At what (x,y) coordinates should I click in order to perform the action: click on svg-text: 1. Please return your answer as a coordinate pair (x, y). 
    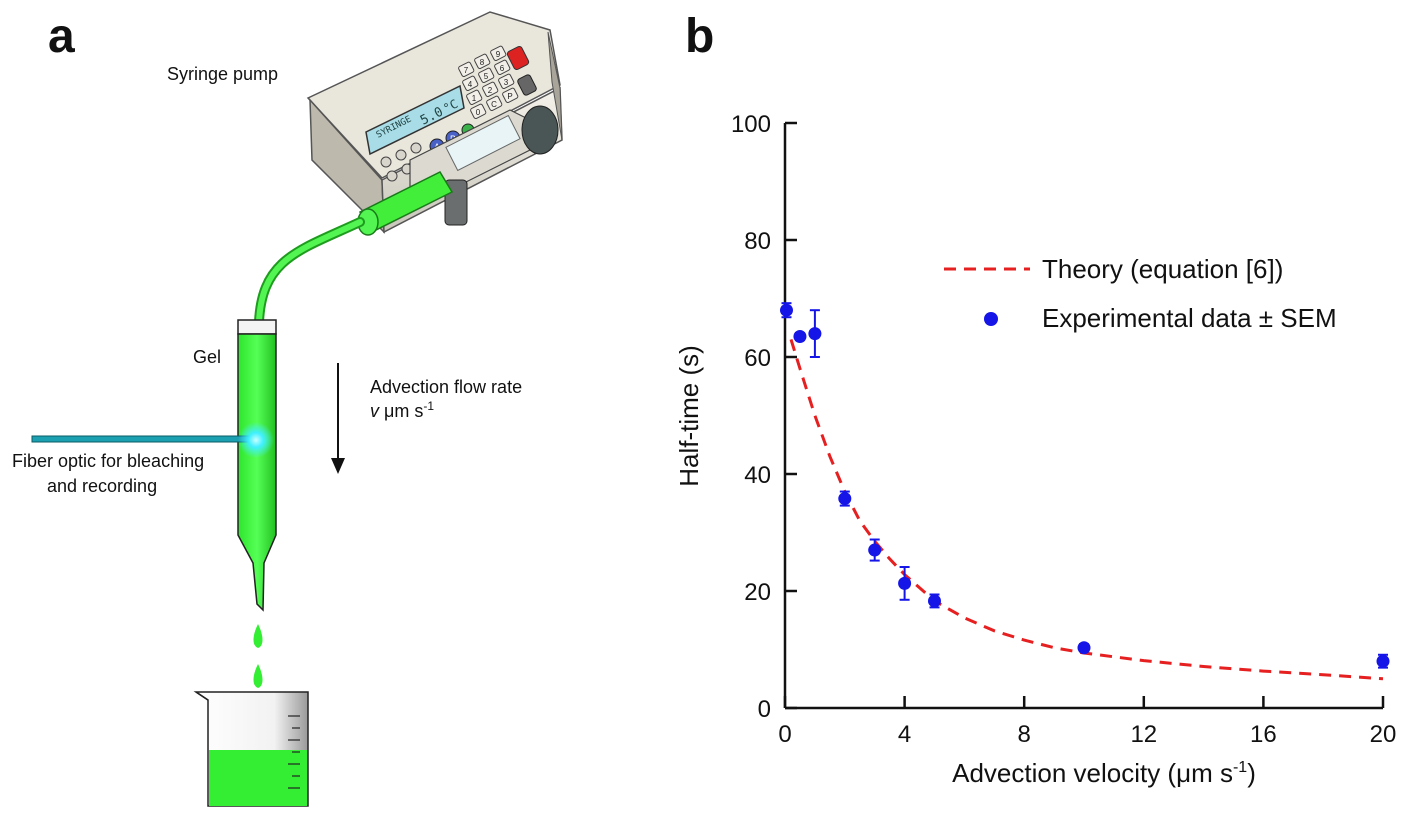
    Looking at the image, I should click on (474, 98).